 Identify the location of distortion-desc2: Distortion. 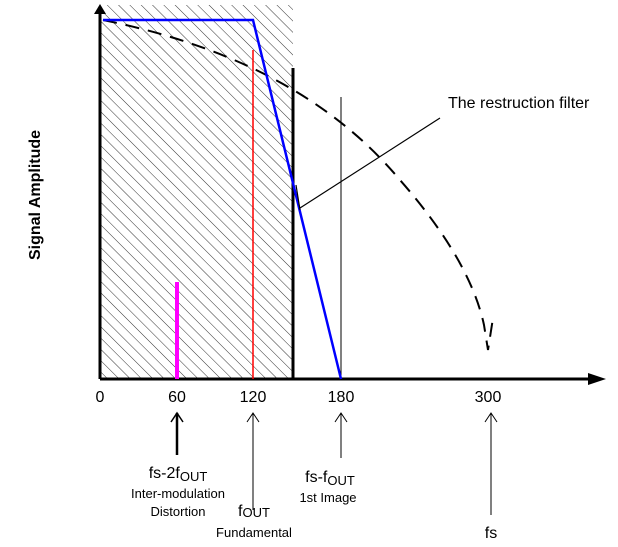
(178, 511).